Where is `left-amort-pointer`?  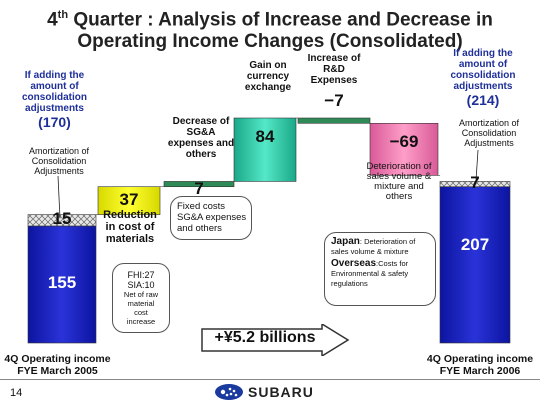 left-amort-pointer is located at coordinates (59, 197).